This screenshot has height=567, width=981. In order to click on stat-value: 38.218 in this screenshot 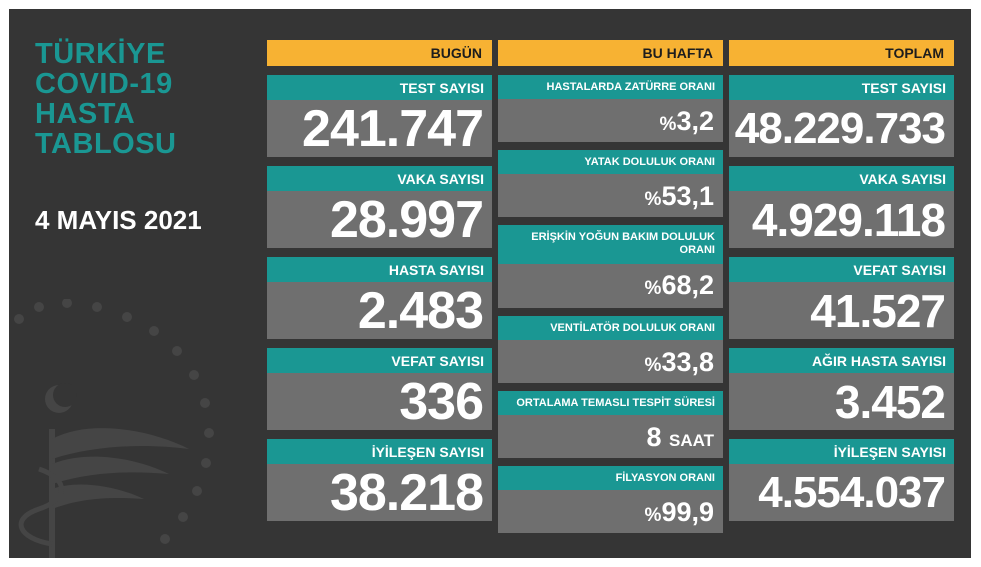, I will do `click(379, 493)`.